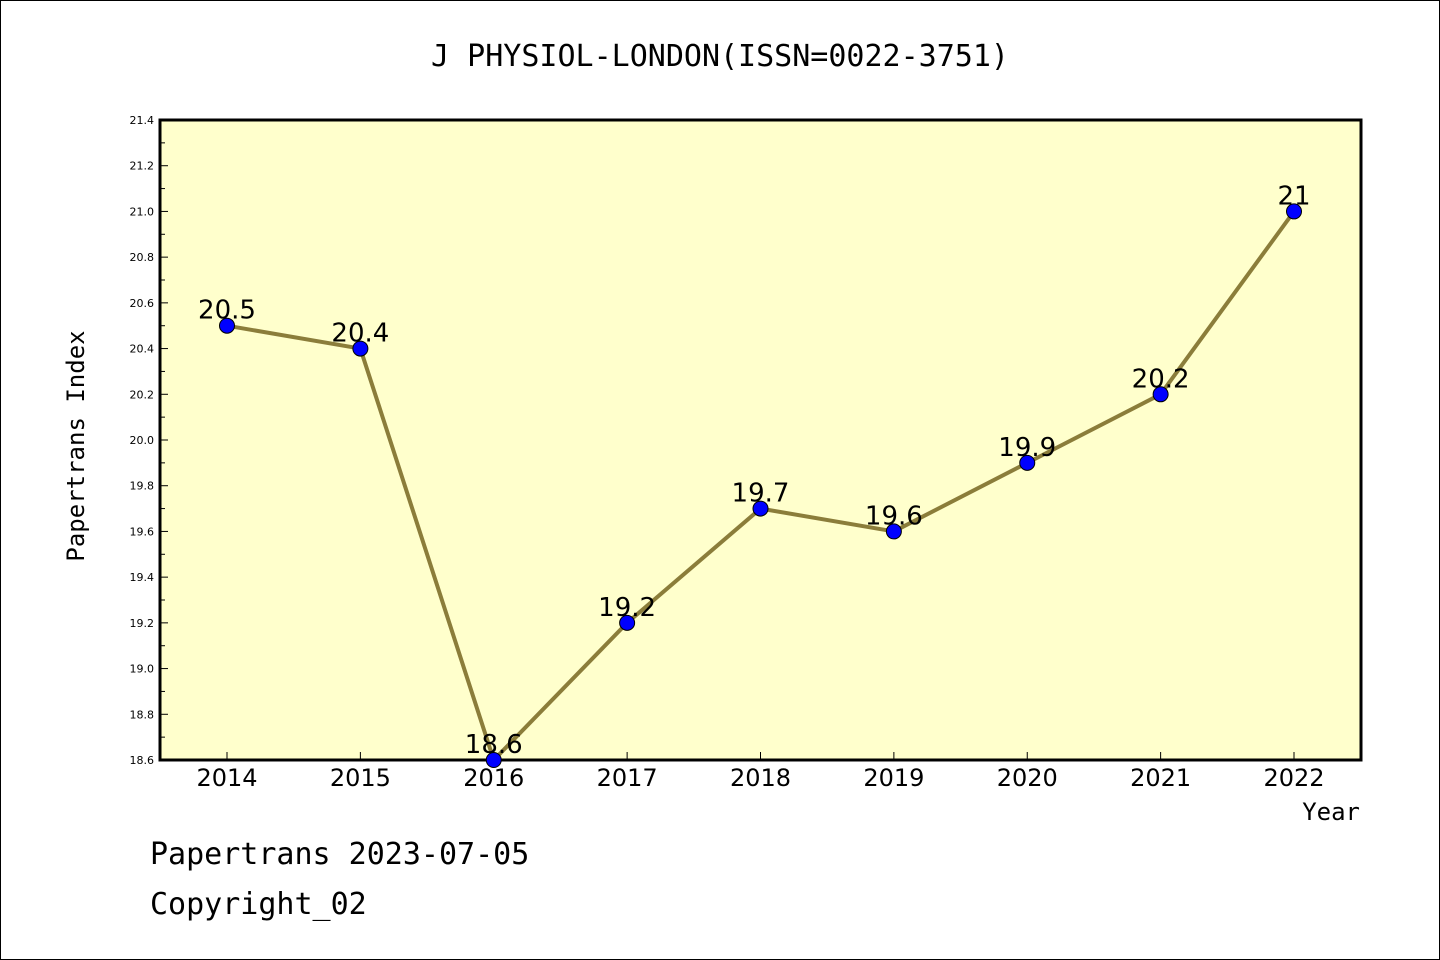  What do you see at coordinates (1027, 778) in the screenshot?
I see `x-tick-label: 2020` at bounding box center [1027, 778].